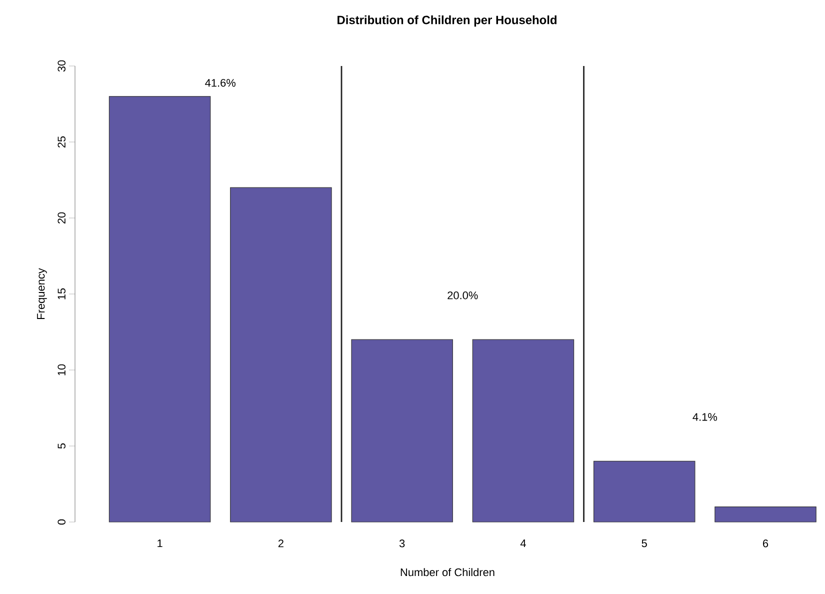 The height and width of the screenshot is (594, 825). I want to click on y-tick-label: 10, so click(62, 370).